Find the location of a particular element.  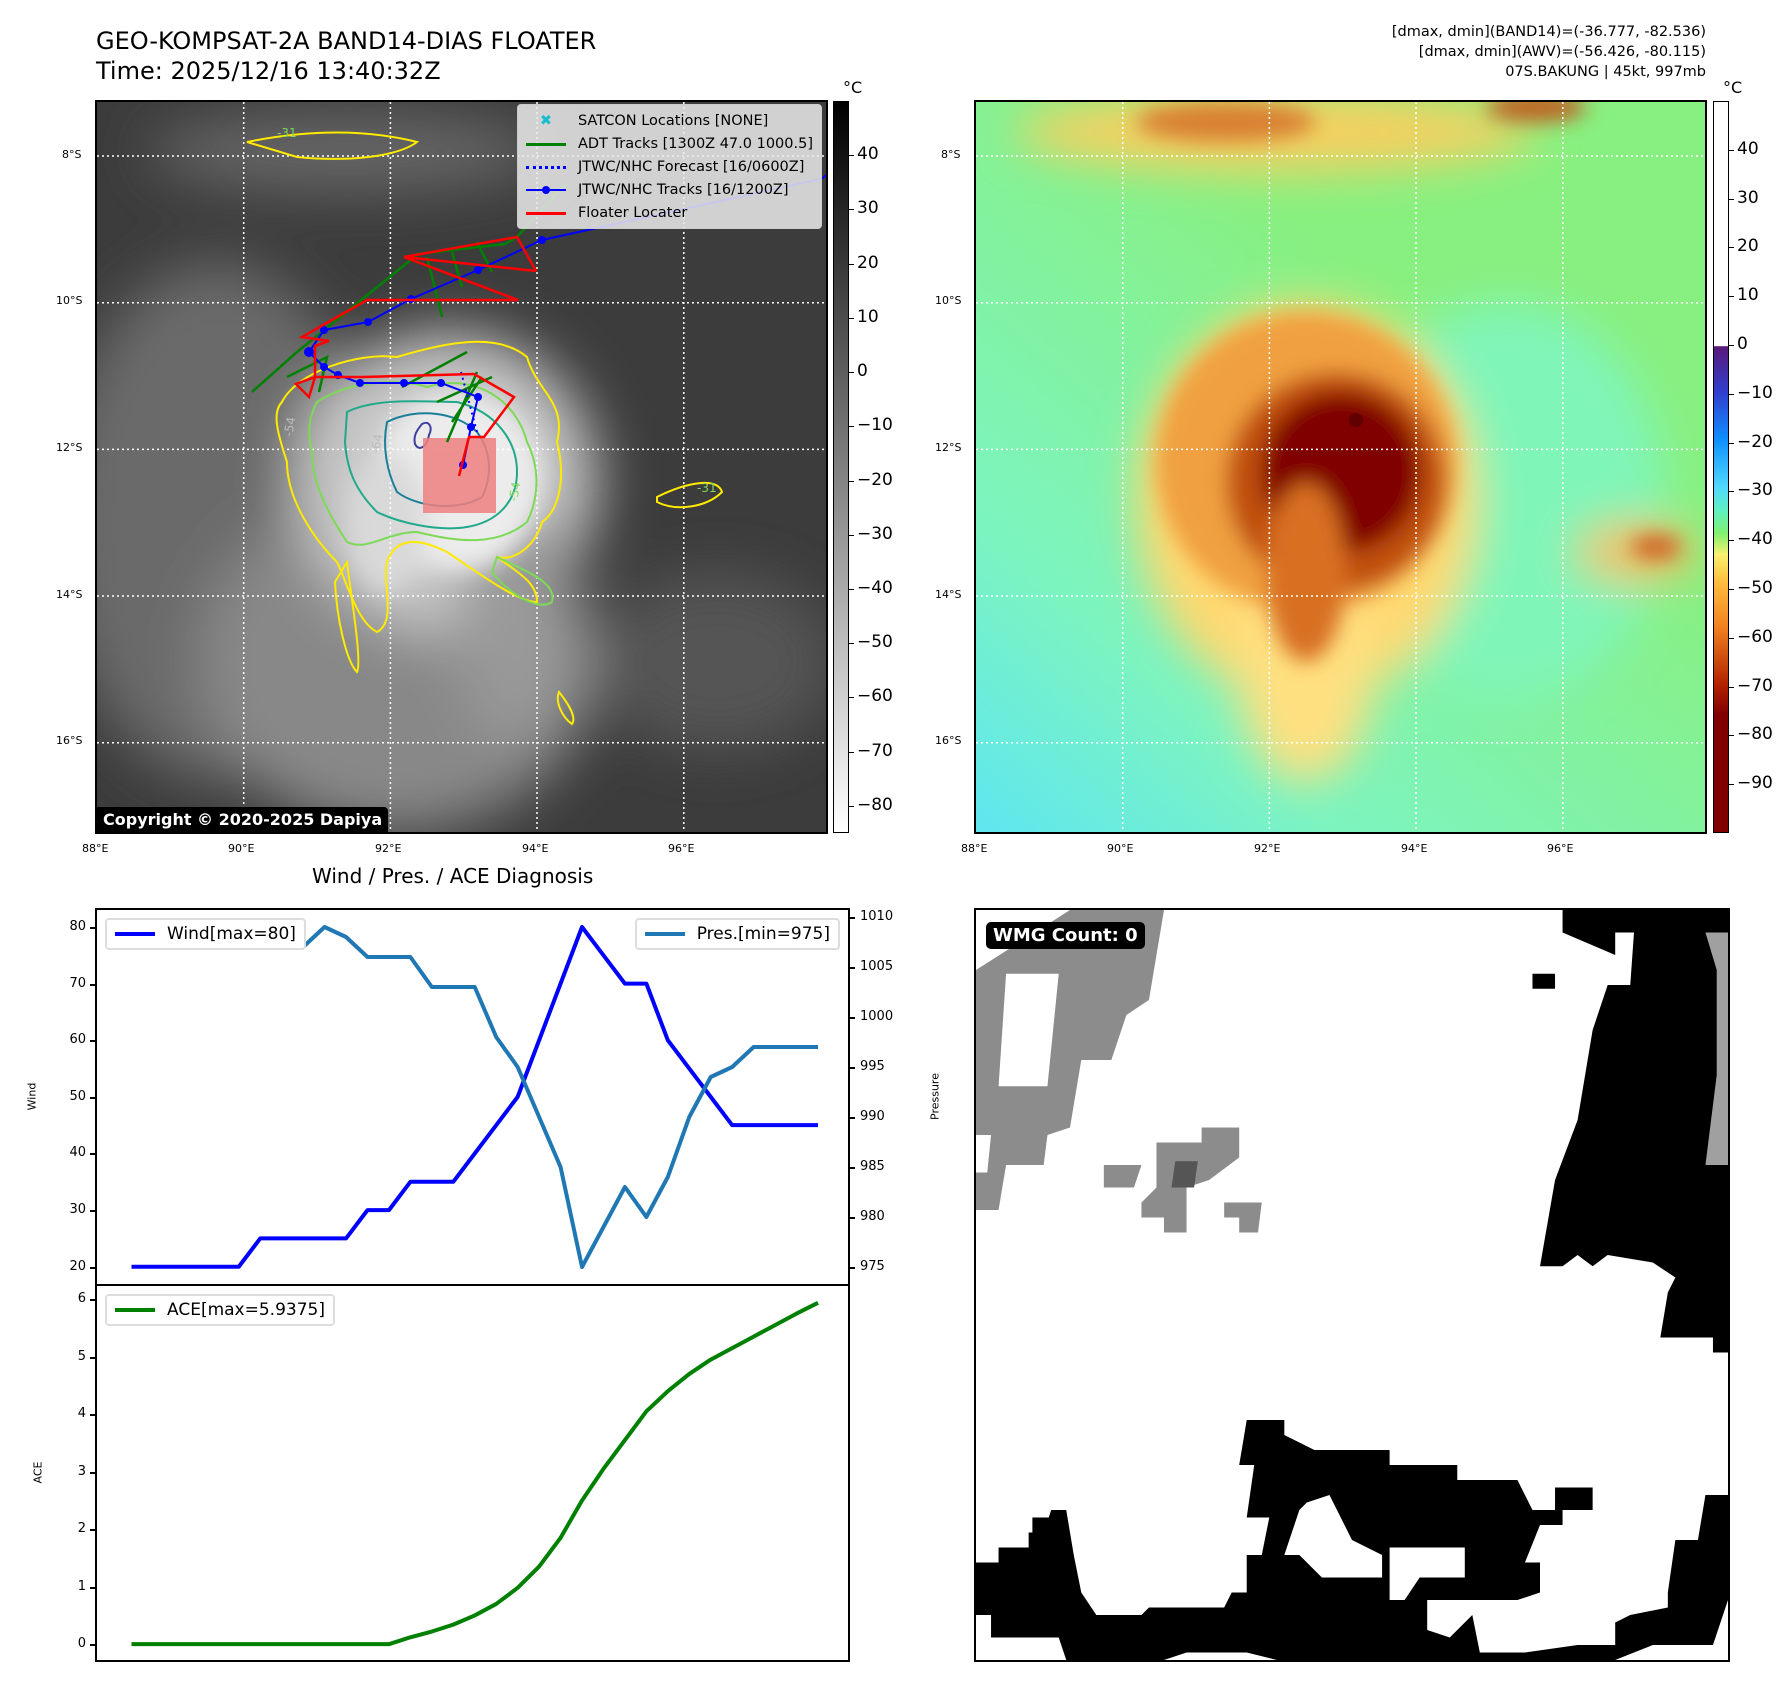

ace-line is located at coordinates (475, 1474).